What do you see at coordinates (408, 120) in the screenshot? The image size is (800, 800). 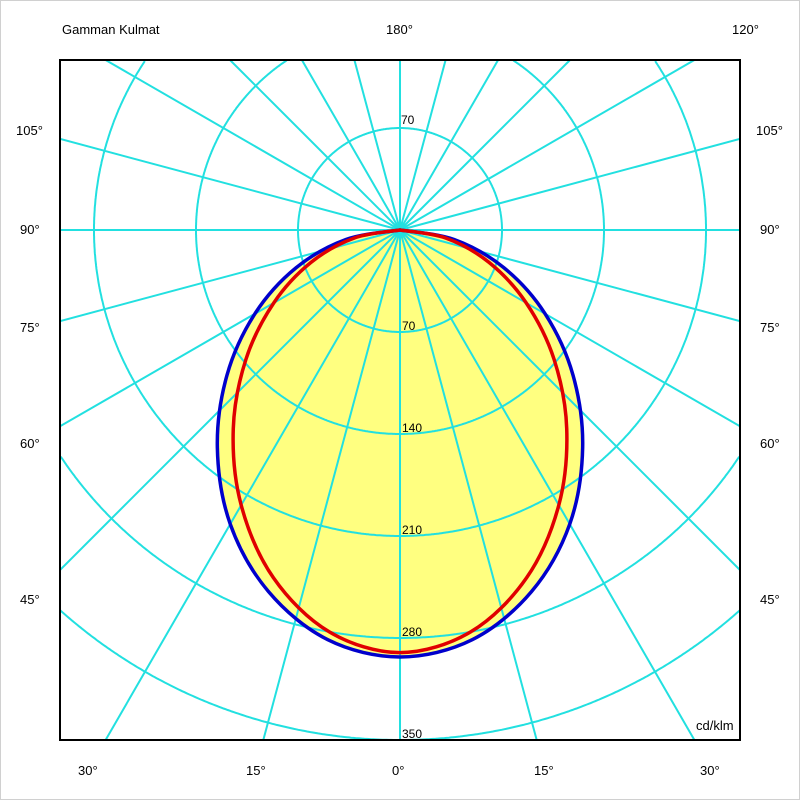 I see `radial-tick-label-top: 70` at bounding box center [408, 120].